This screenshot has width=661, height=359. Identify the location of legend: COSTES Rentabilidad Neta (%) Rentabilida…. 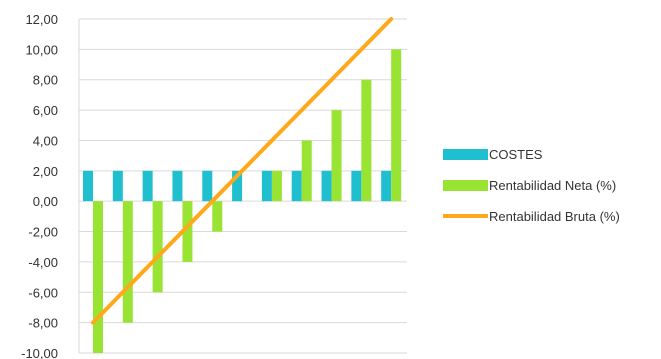
(531, 185).